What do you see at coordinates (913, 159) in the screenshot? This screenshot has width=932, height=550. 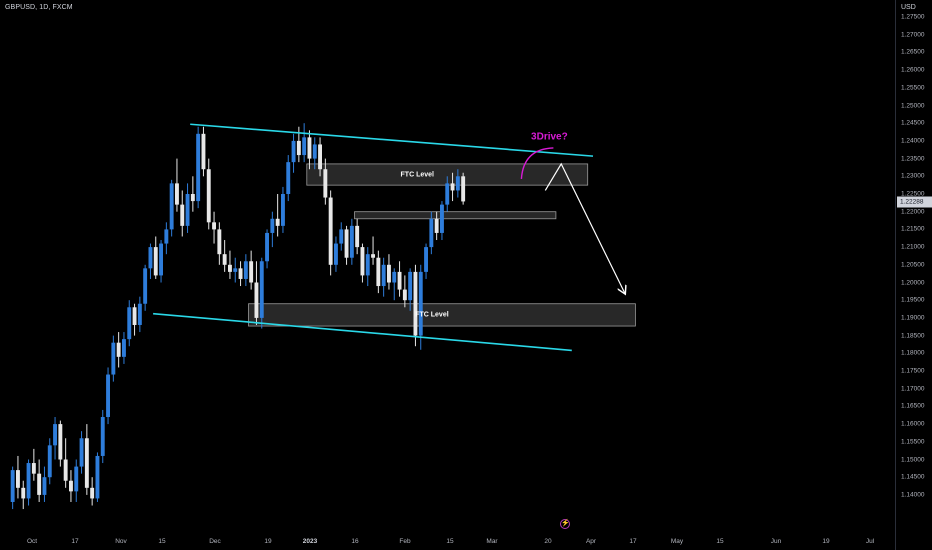 I see `price-tick: 1.23500` at bounding box center [913, 159].